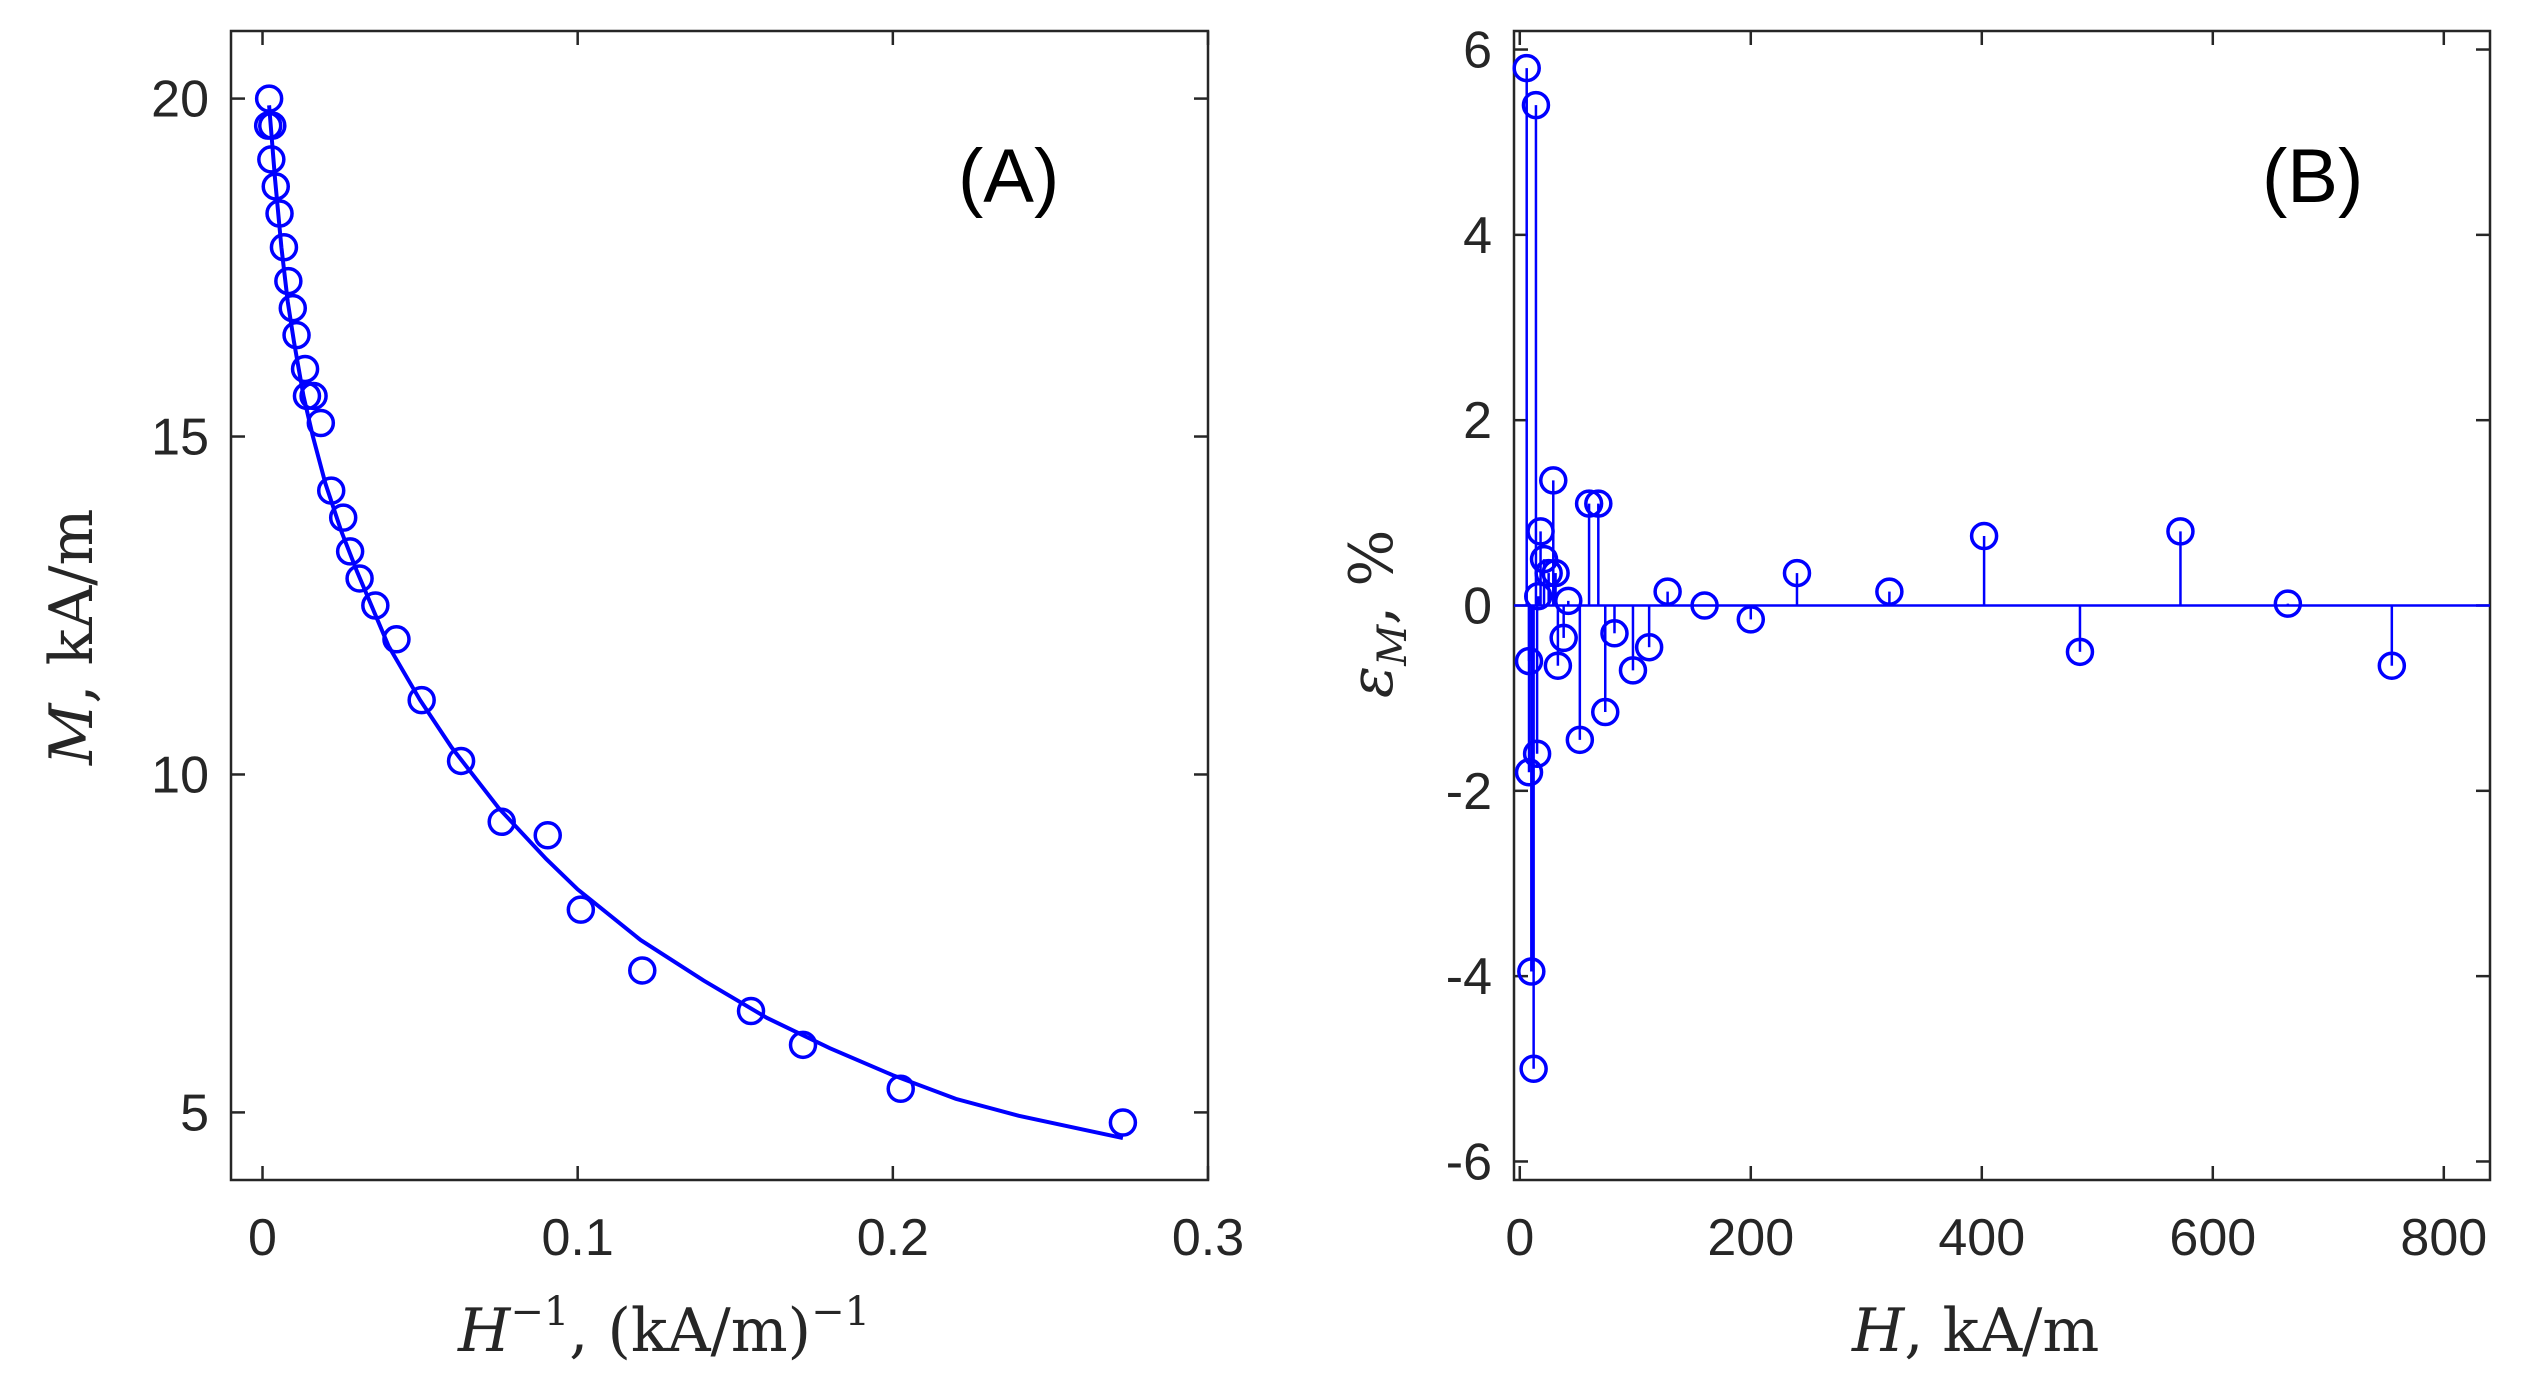  What do you see at coordinates (1393, 645) in the screenshot?
I see `panel-b-ylabel-sub: M` at bounding box center [1393, 645].